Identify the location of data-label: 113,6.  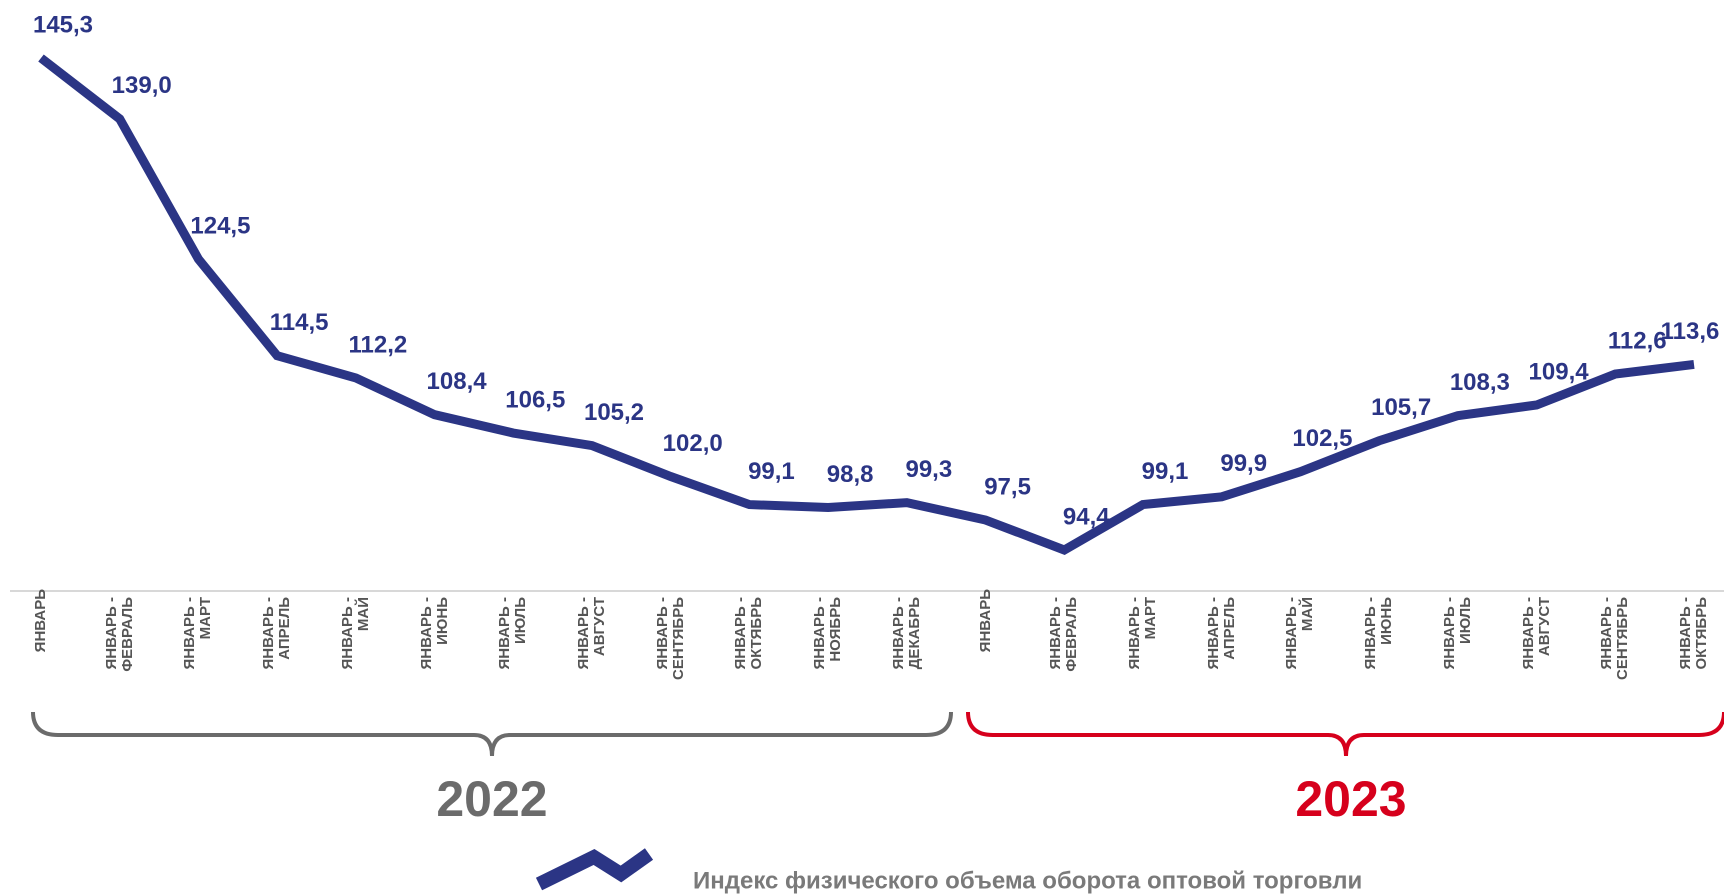
(1690, 331).